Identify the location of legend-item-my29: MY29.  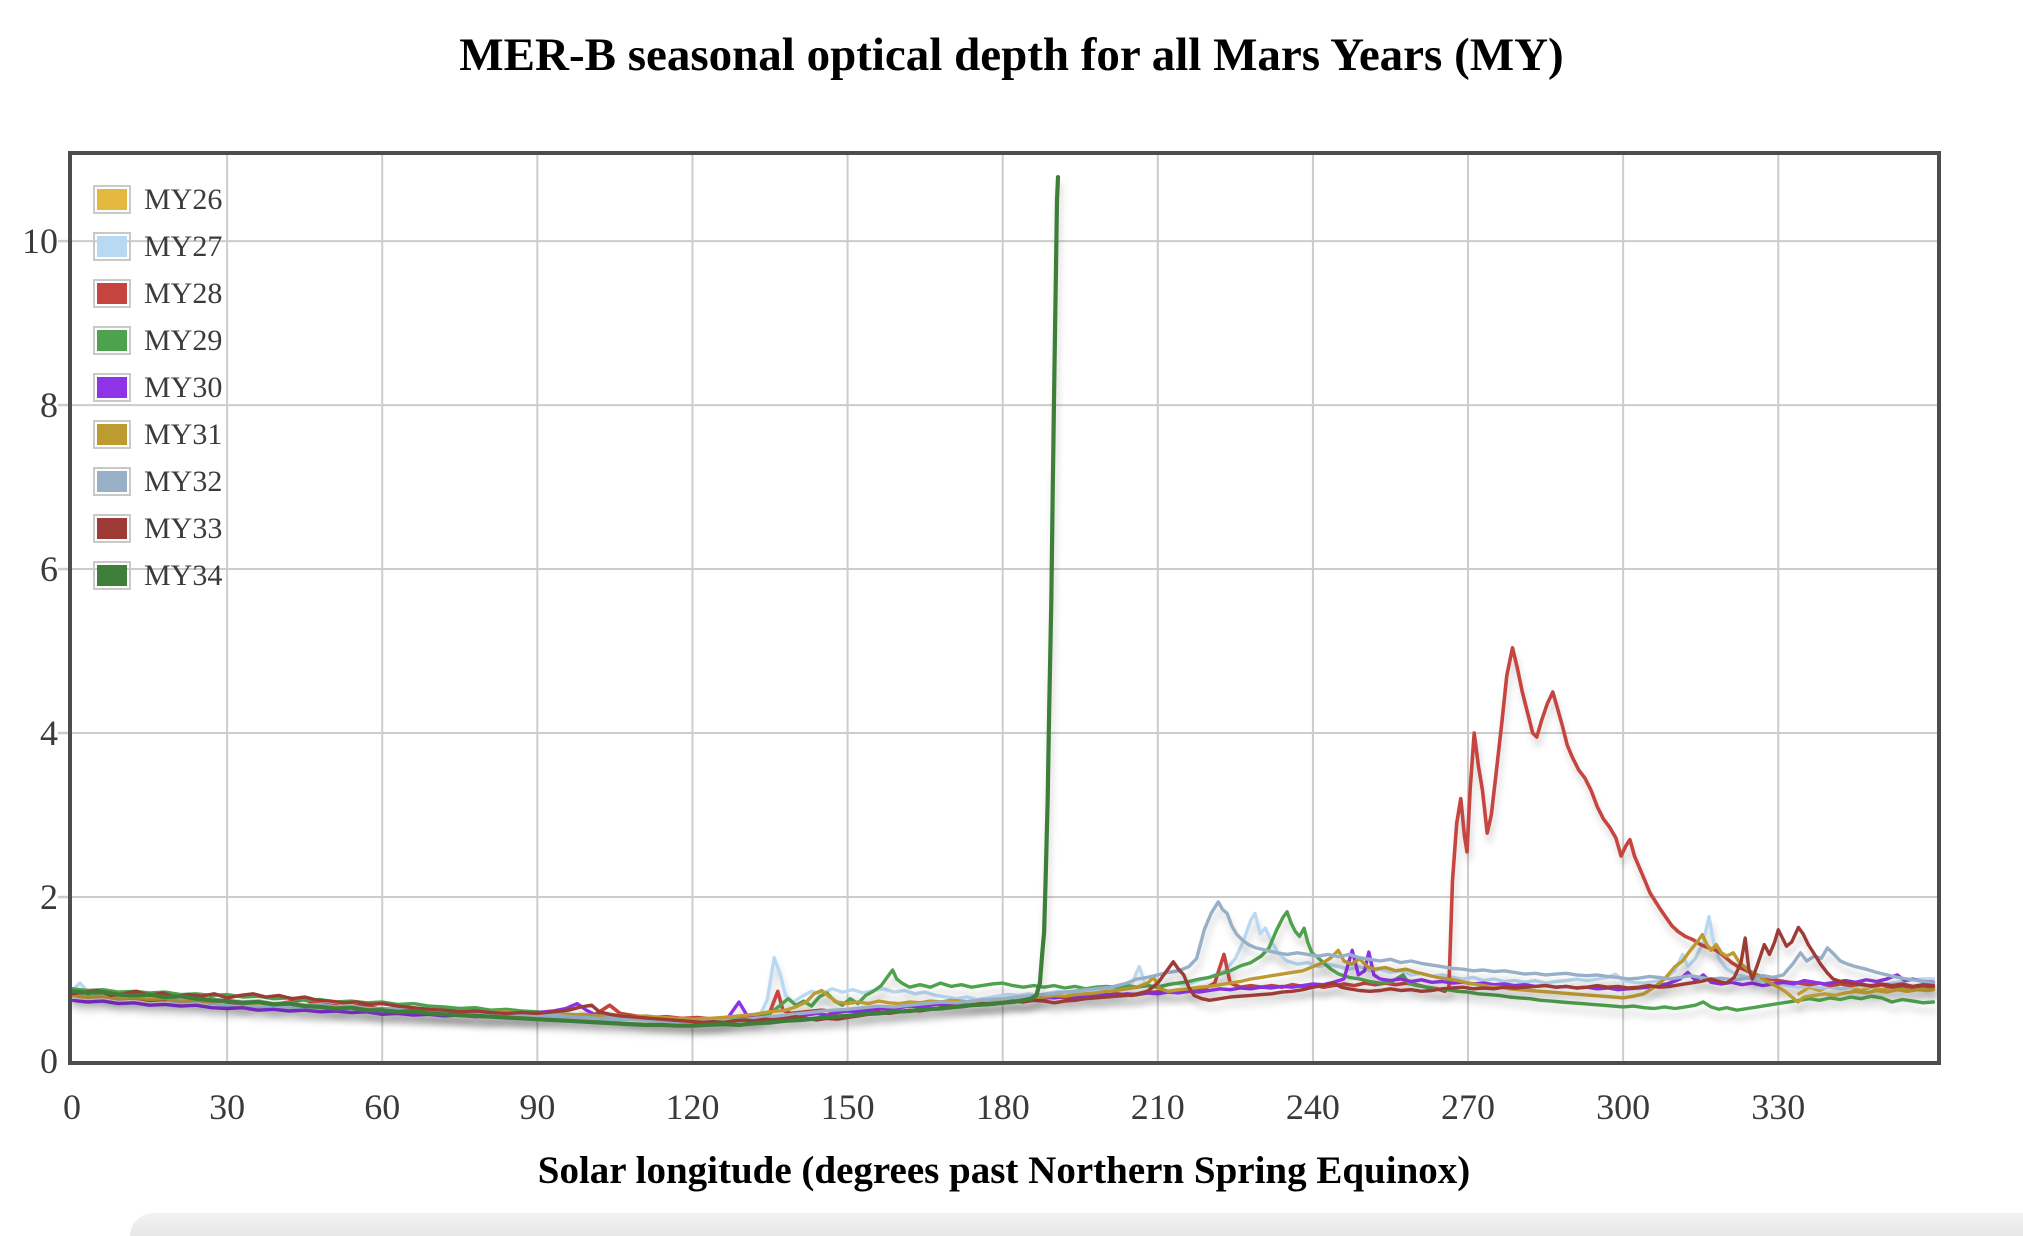
(157, 340).